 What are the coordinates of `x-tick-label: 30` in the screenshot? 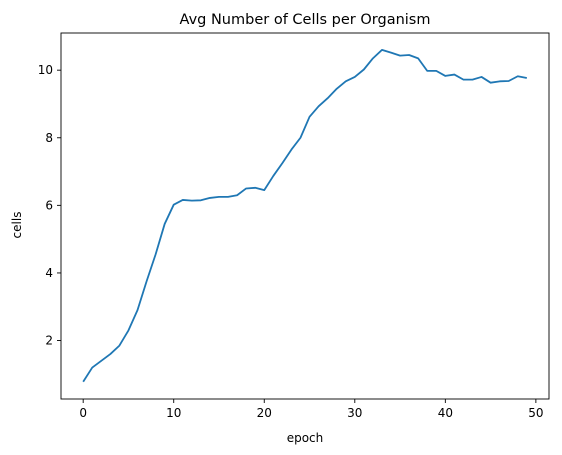 It's located at (354, 413).